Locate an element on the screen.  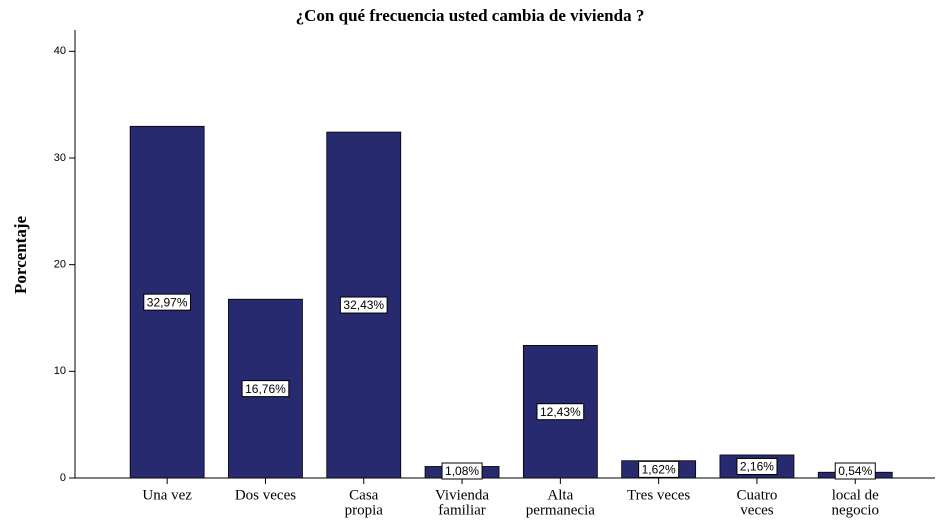
y-tick-label: 10 is located at coordinates (60, 371).